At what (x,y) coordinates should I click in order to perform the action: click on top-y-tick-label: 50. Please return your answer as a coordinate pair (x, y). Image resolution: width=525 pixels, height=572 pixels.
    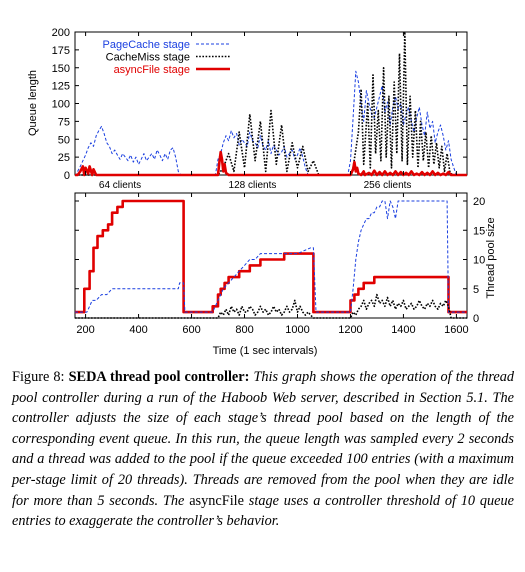
    Looking at the image, I should click on (64, 140).